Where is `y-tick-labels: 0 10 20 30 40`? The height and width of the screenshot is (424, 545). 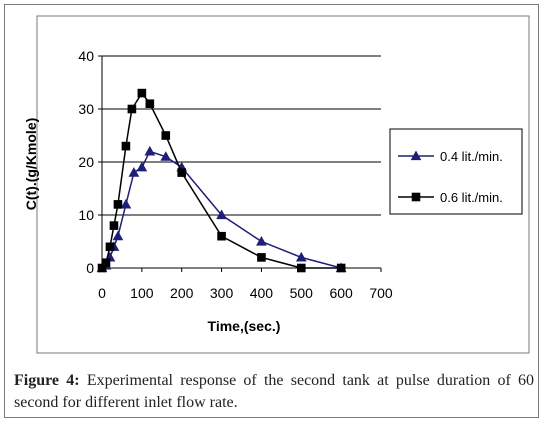
y-tick-labels: 0 10 20 30 40 is located at coordinates (86, 162).